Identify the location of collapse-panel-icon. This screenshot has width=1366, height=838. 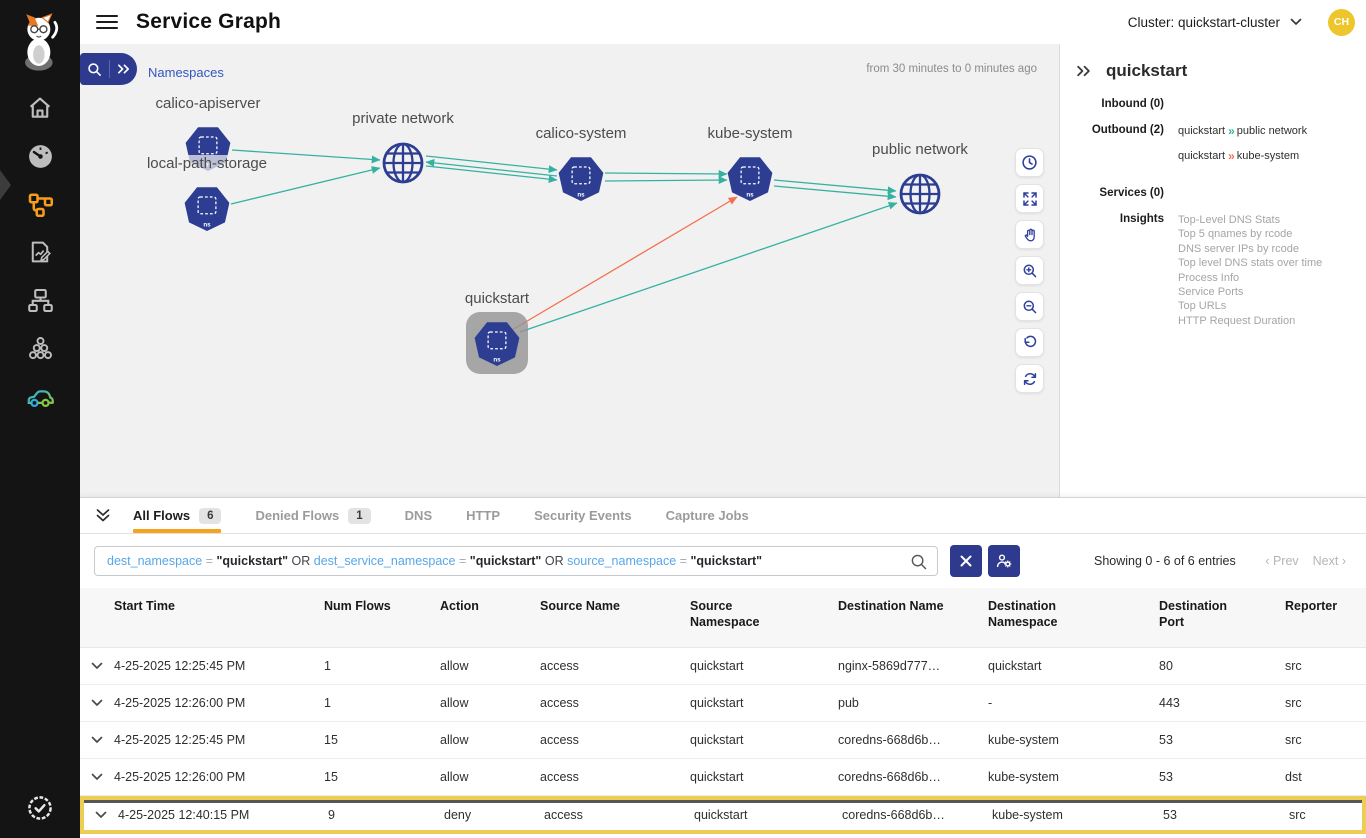
(1083, 71).